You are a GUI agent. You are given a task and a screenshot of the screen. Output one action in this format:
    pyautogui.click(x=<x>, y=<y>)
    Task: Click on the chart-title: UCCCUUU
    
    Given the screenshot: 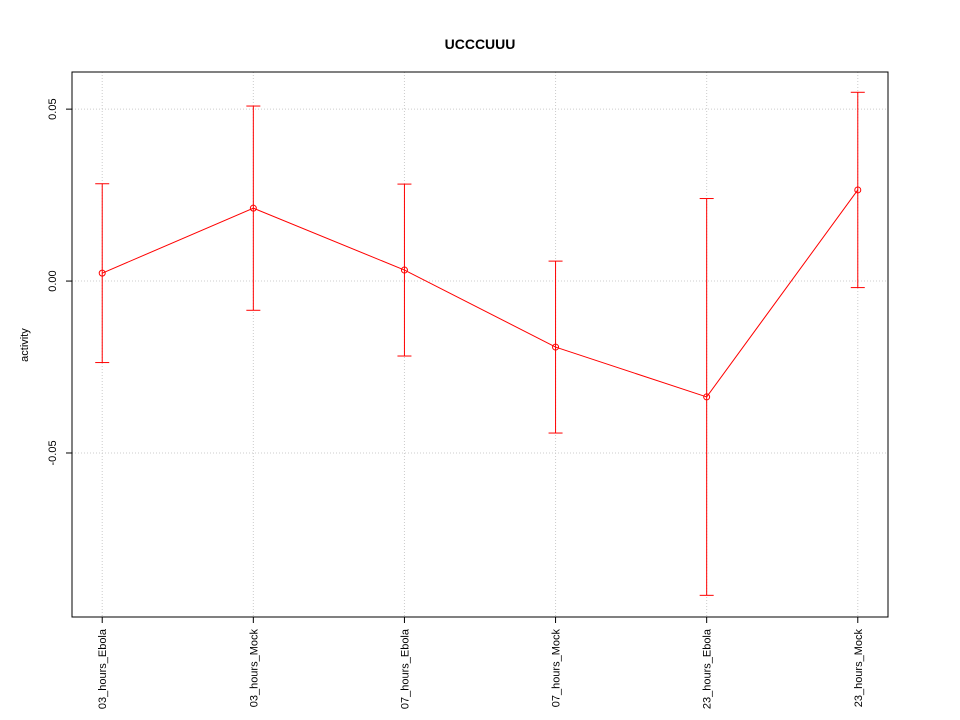 What is the action you would take?
    pyautogui.click(x=480, y=44)
    